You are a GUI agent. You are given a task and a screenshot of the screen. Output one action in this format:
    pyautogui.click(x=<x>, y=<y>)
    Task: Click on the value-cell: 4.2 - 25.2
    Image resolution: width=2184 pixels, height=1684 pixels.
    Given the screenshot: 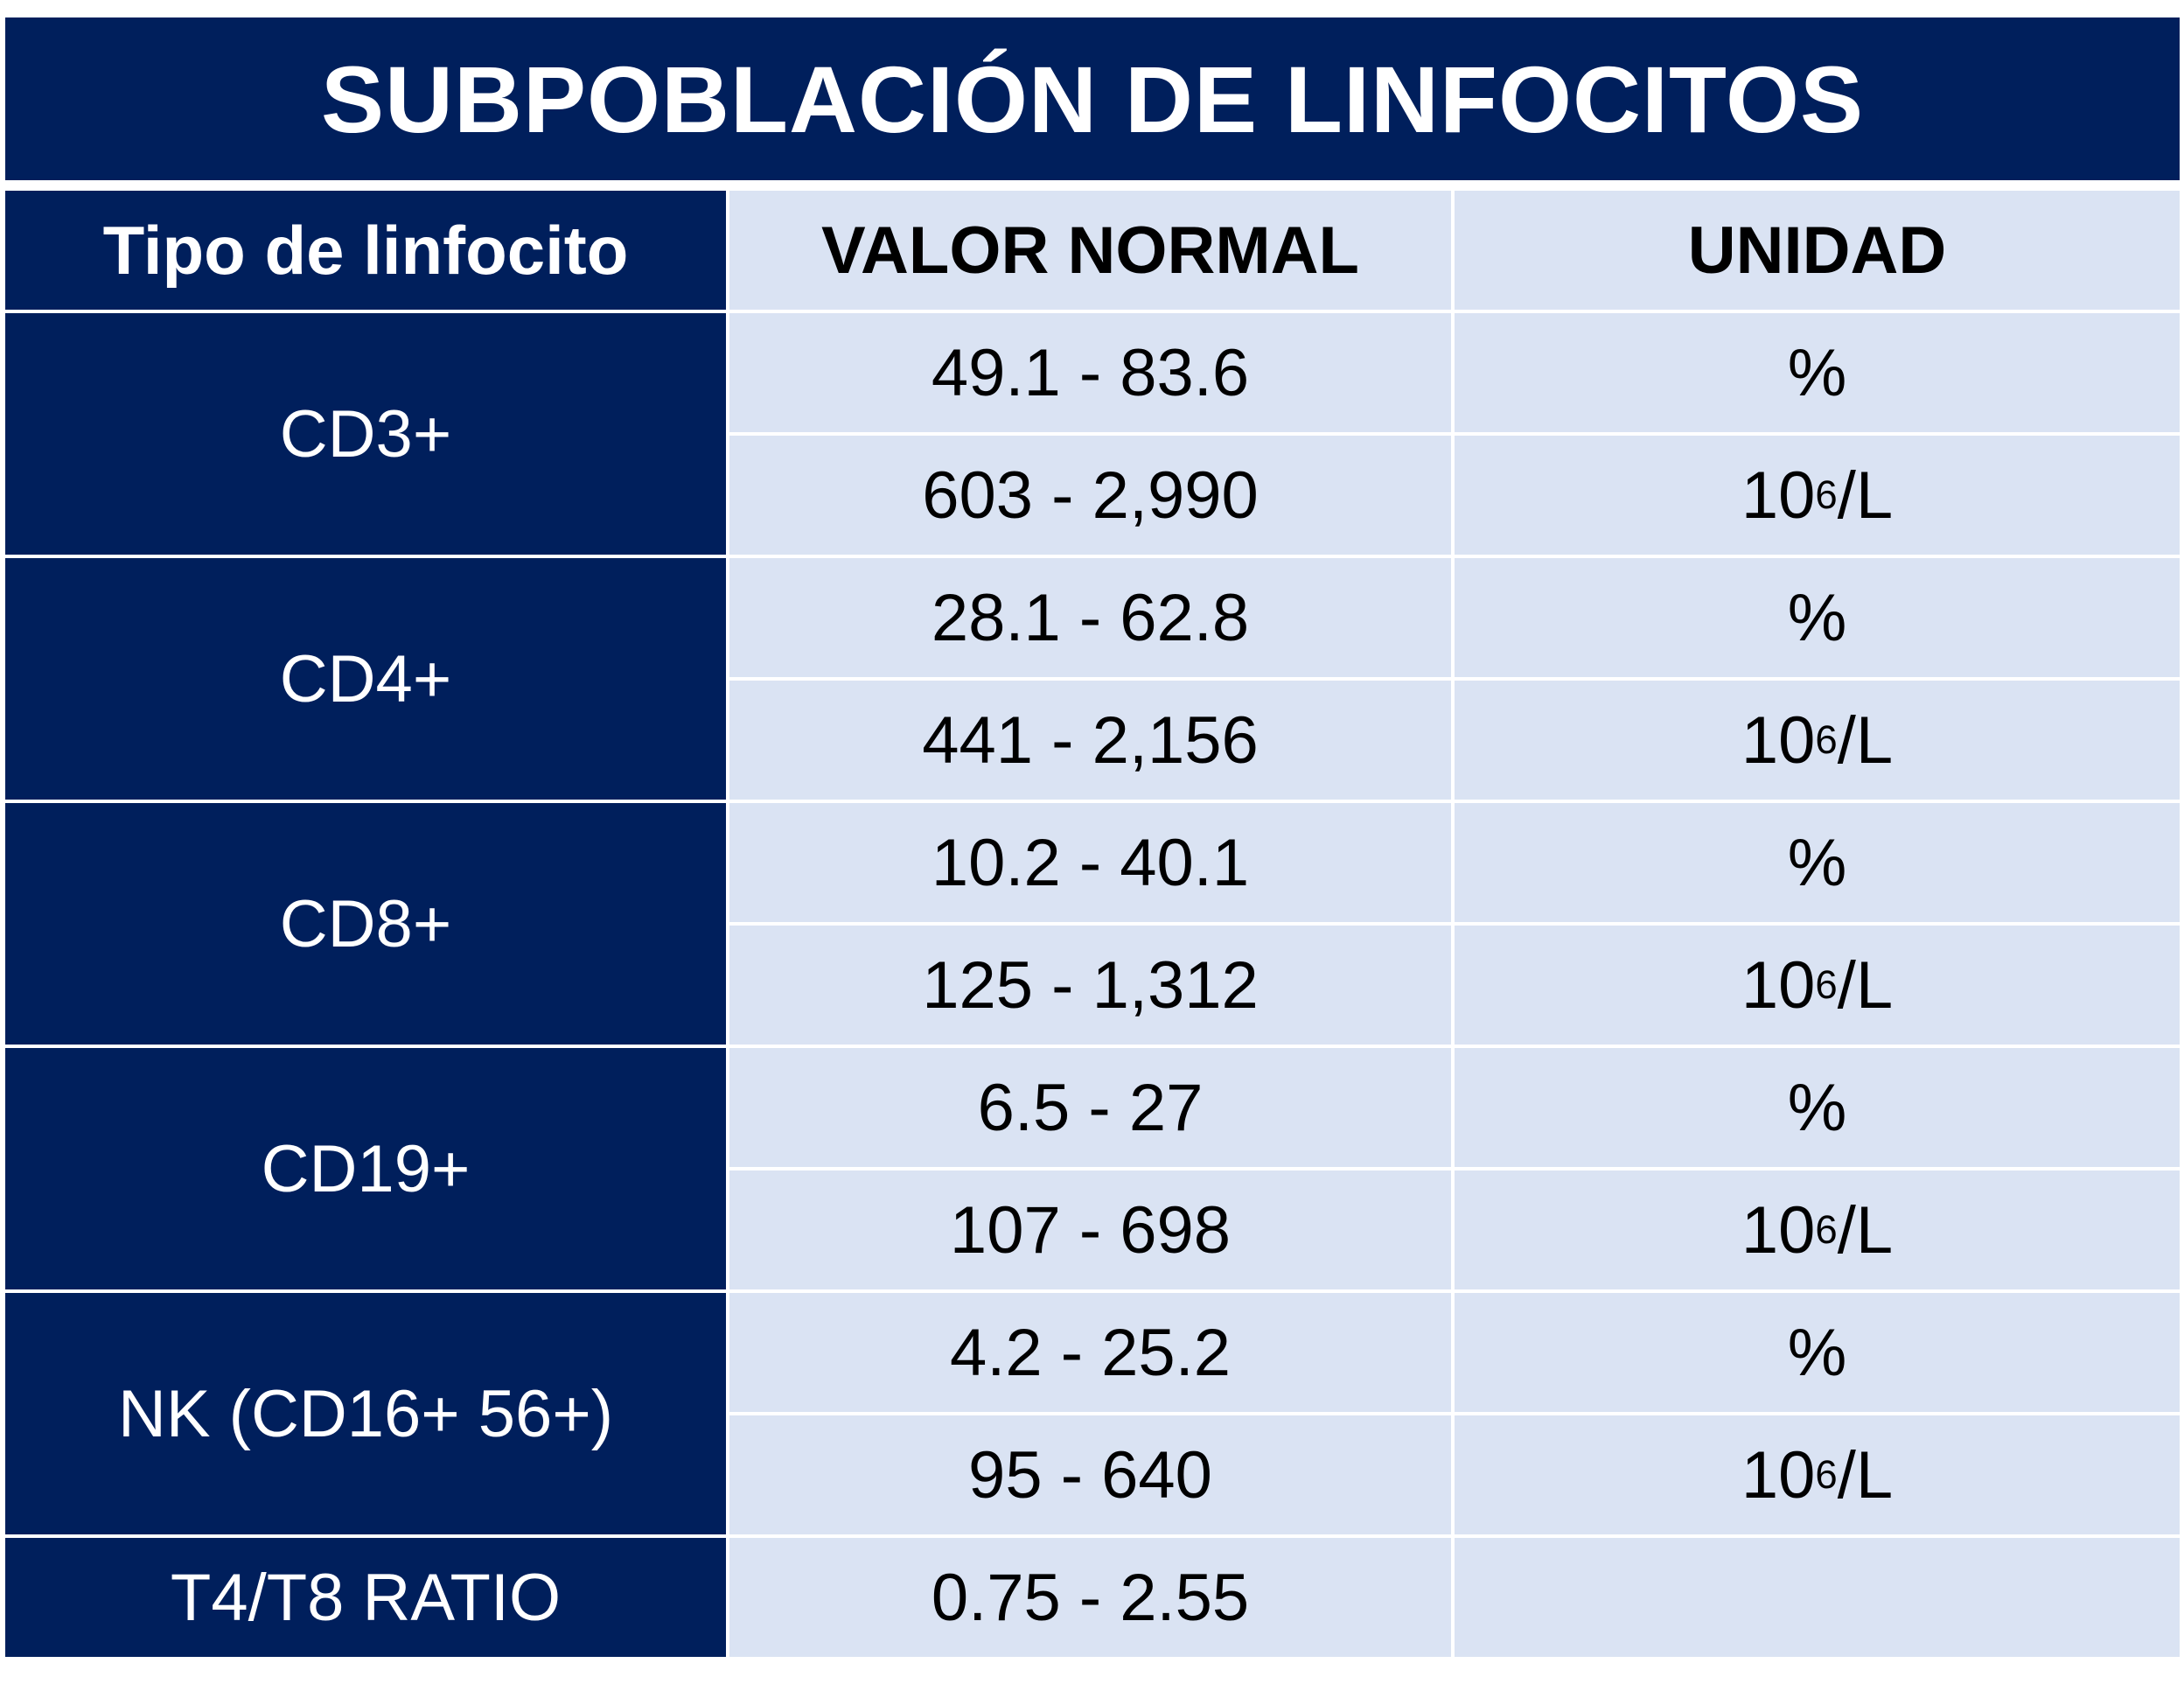 What is the action you would take?
    pyautogui.click(x=1090, y=1352)
    